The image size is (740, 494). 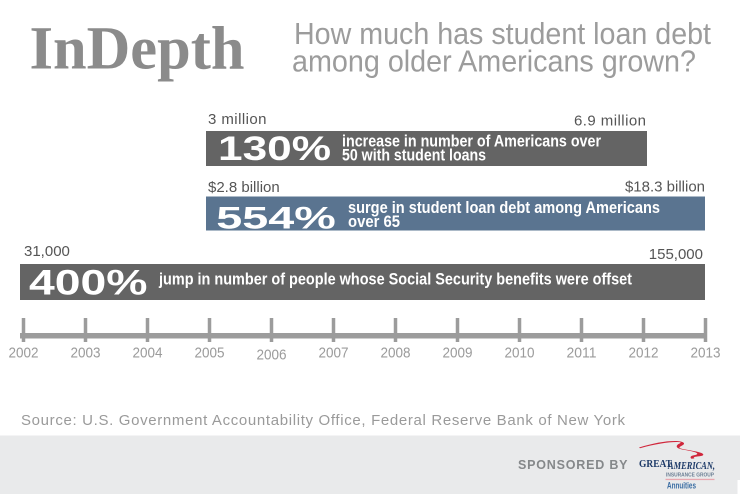 What do you see at coordinates (88, 283) in the screenshot?
I see `svg-text: 400%` at bounding box center [88, 283].